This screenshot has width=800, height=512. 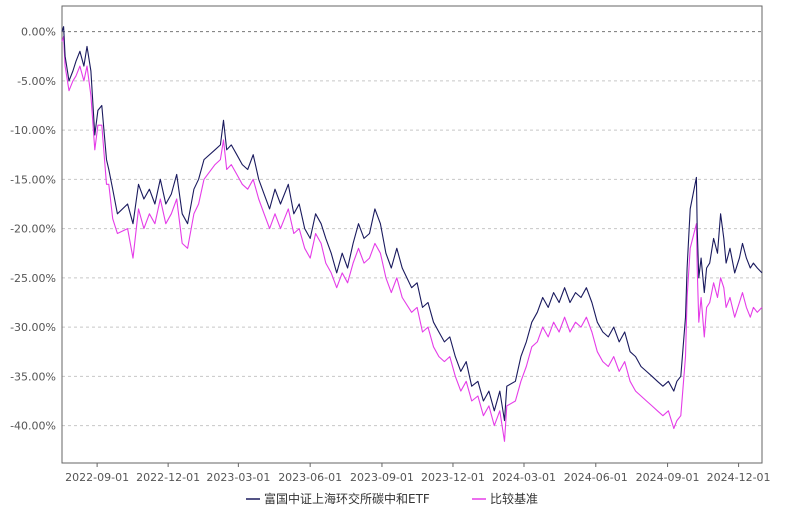 What do you see at coordinates (596, 477) in the screenshot?
I see `x-tick-label: 2024-06-01` at bounding box center [596, 477].